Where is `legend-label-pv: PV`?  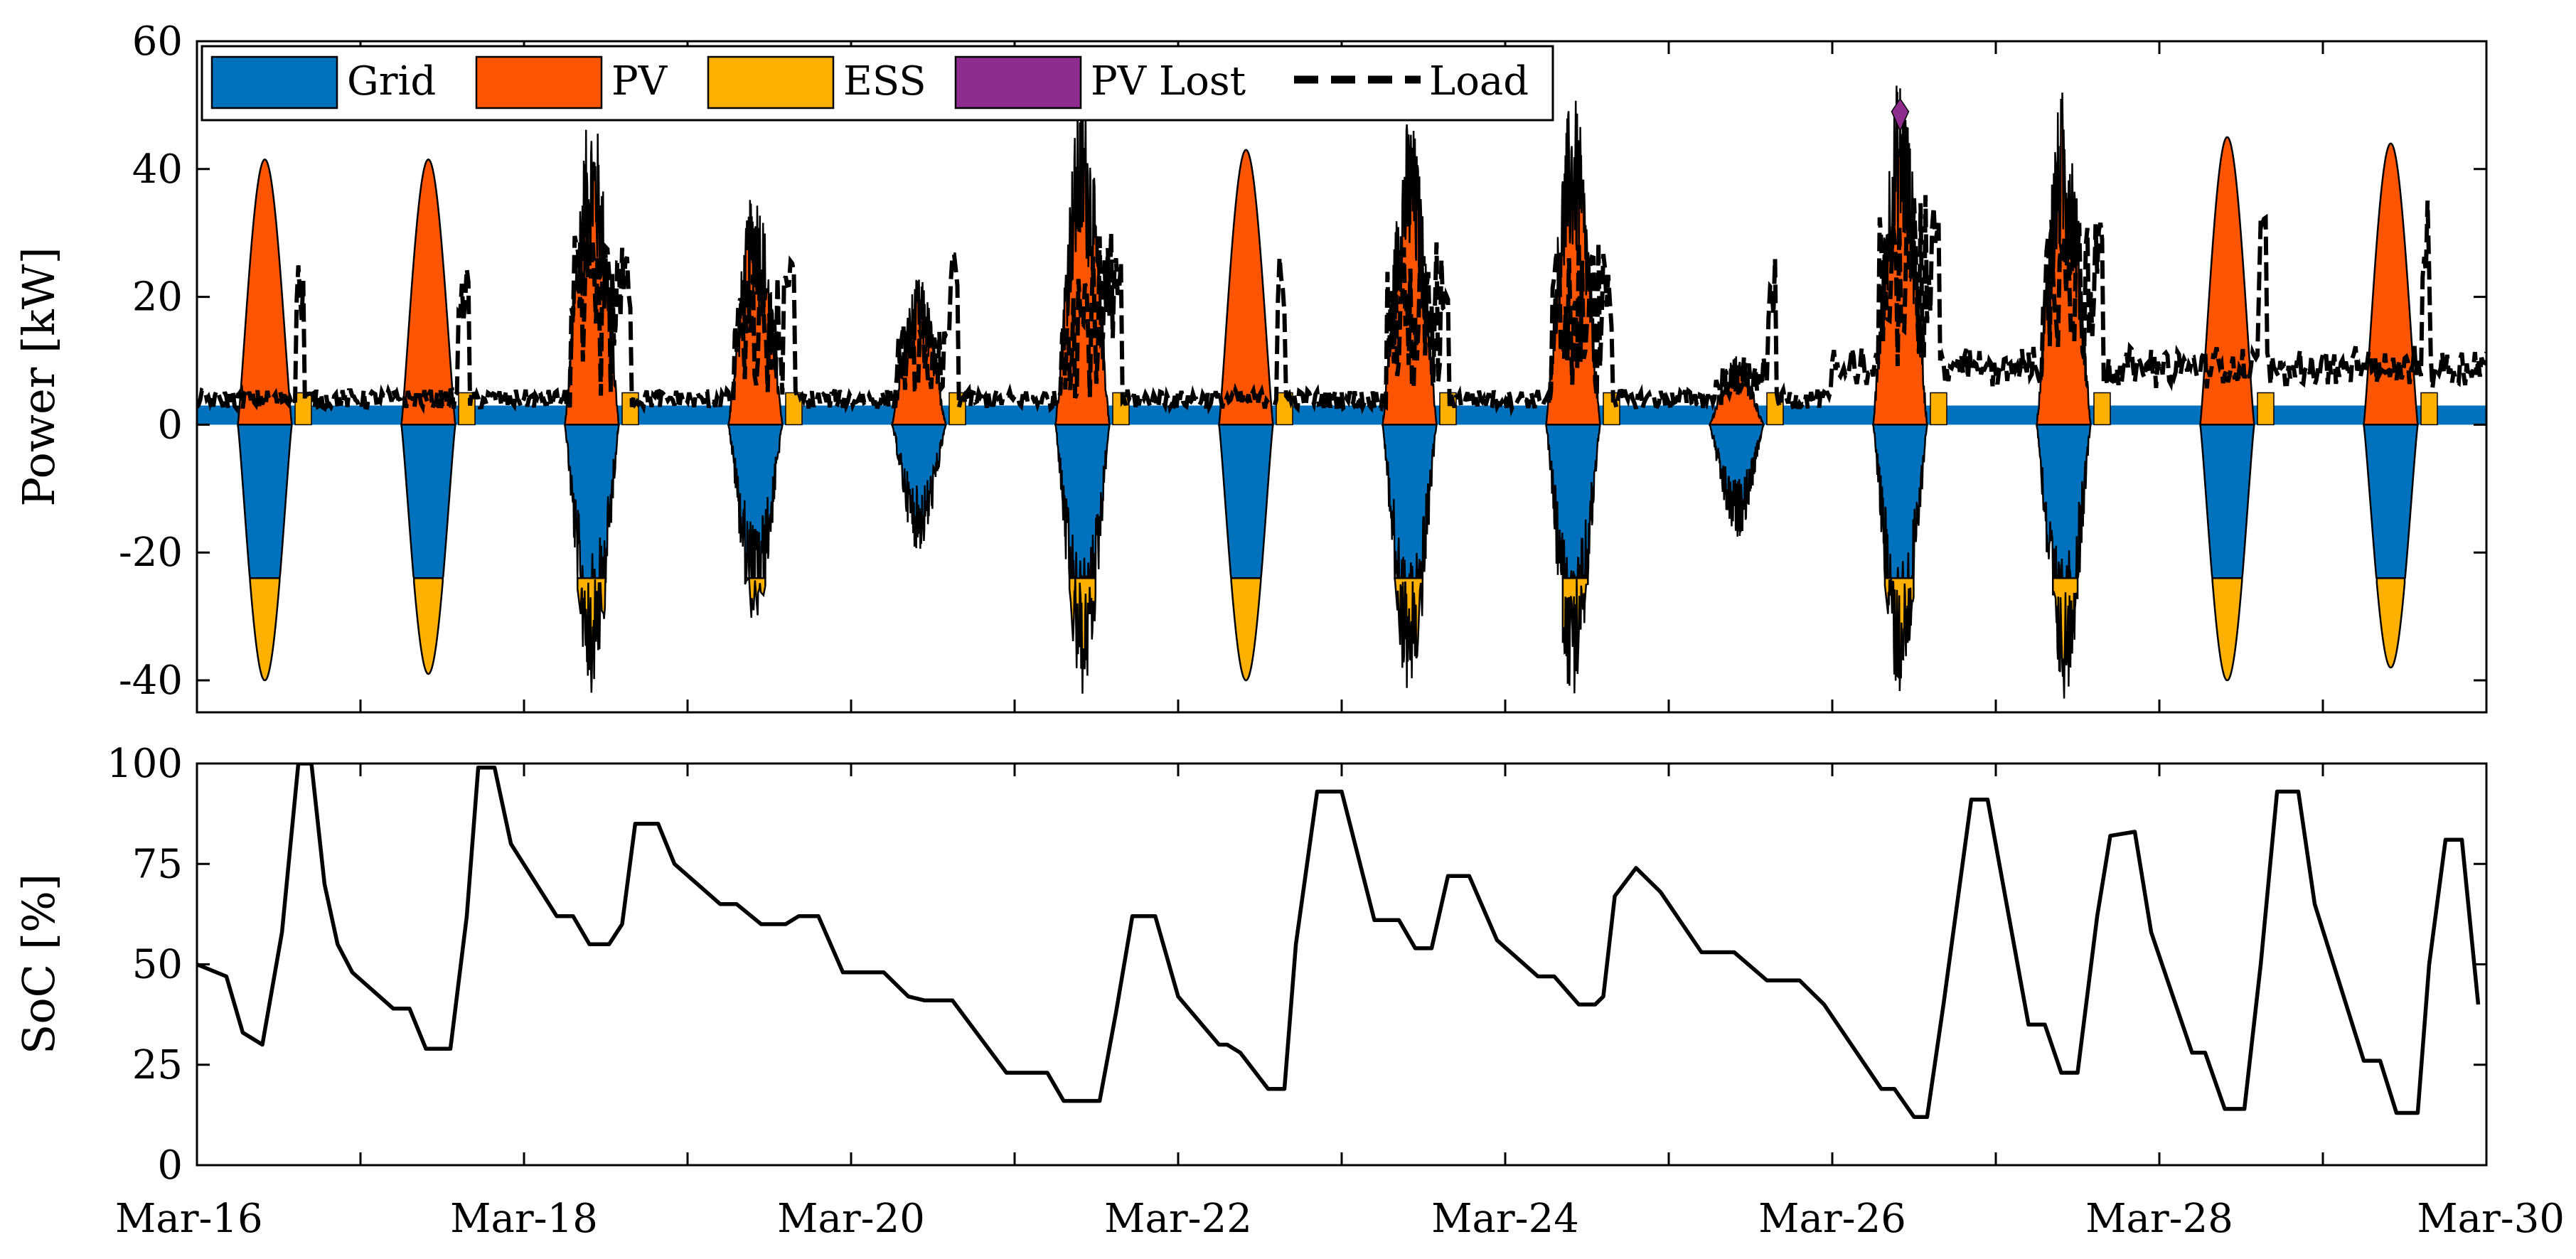
legend-label-pv: PV is located at coordinates (639, 81).